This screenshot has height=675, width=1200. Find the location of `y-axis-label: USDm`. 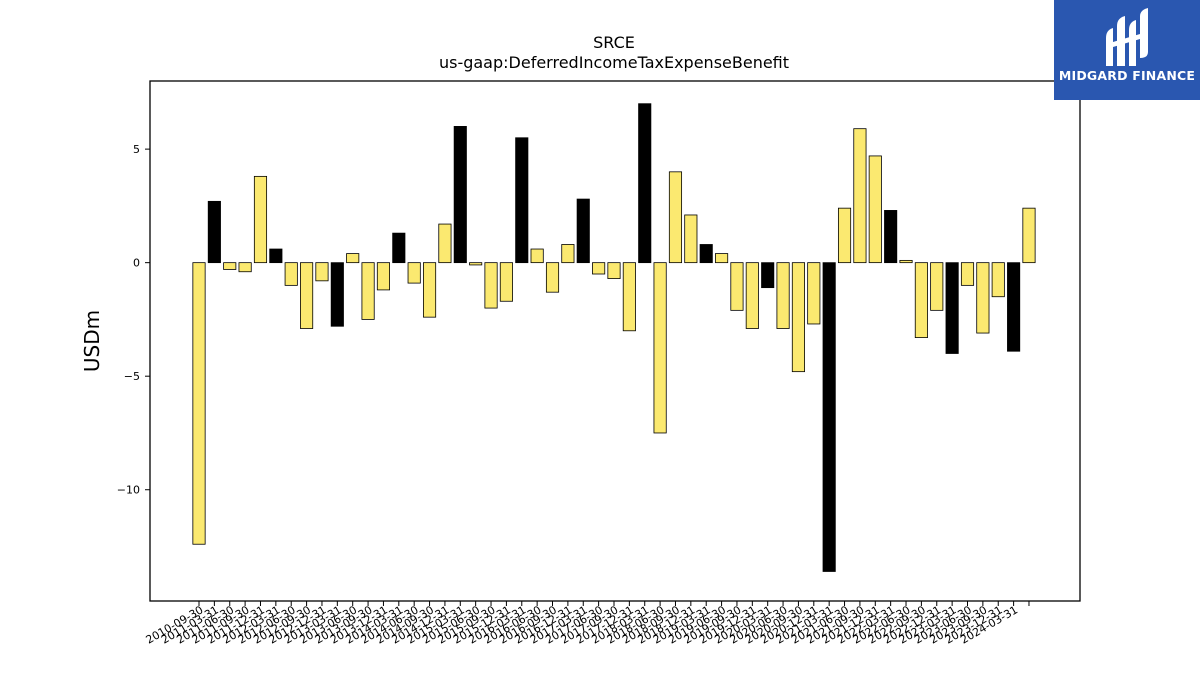

y-axis-label: USDm is located at coordinates (92, 341).